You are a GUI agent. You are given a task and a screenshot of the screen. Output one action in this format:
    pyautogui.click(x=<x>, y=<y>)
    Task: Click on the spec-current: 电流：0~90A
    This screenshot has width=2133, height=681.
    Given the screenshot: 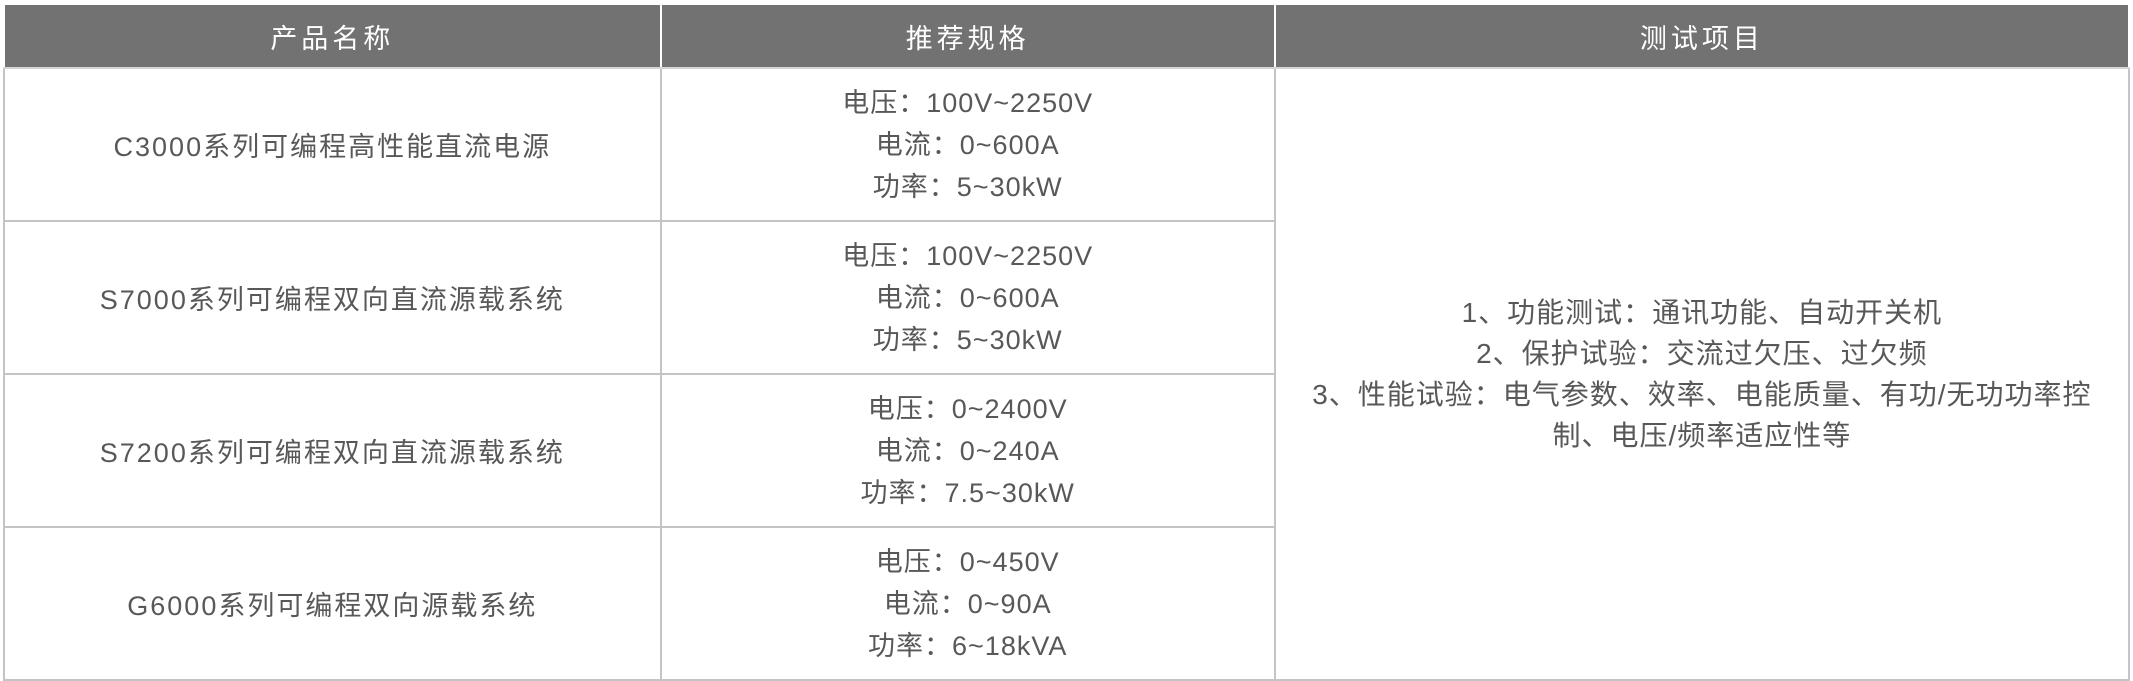 What is the action you would take?
    pyautogui.click(x=967, y=603)
    